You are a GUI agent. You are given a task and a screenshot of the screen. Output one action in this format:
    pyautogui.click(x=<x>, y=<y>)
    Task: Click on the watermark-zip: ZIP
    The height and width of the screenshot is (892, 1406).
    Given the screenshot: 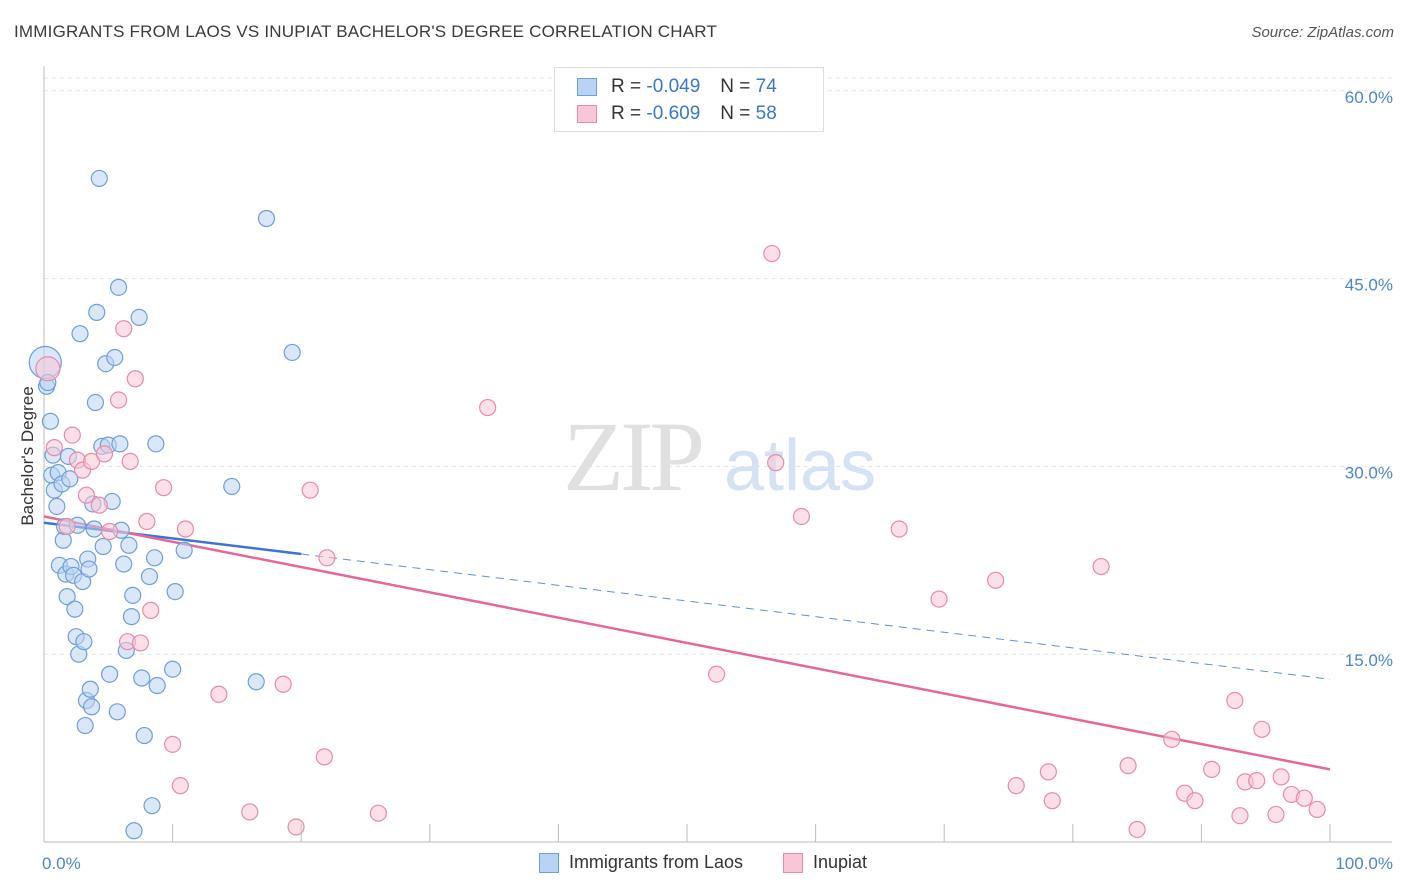 What is the action you would take?
    pyautogui.click(x=632, y=456)
    